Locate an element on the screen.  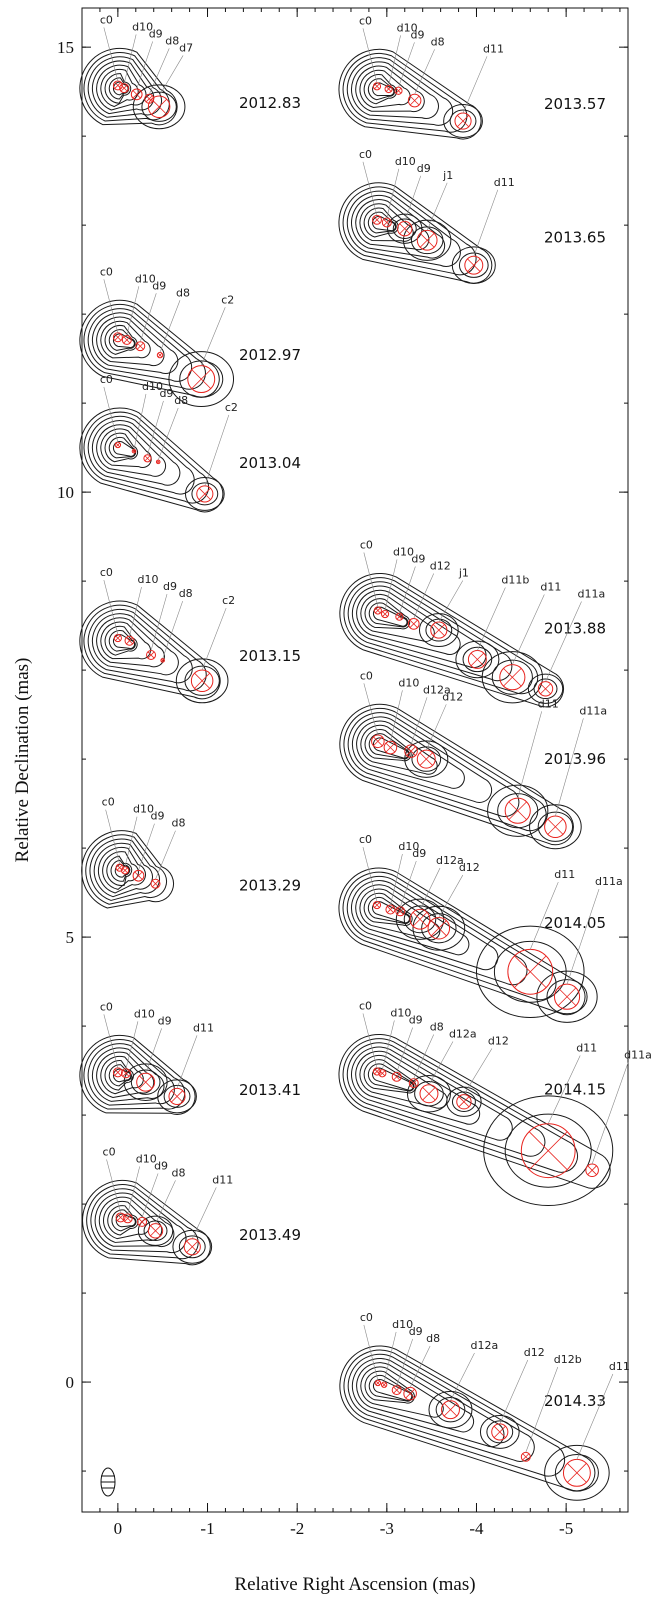
component: d11a is located at coordinates (588, 942).